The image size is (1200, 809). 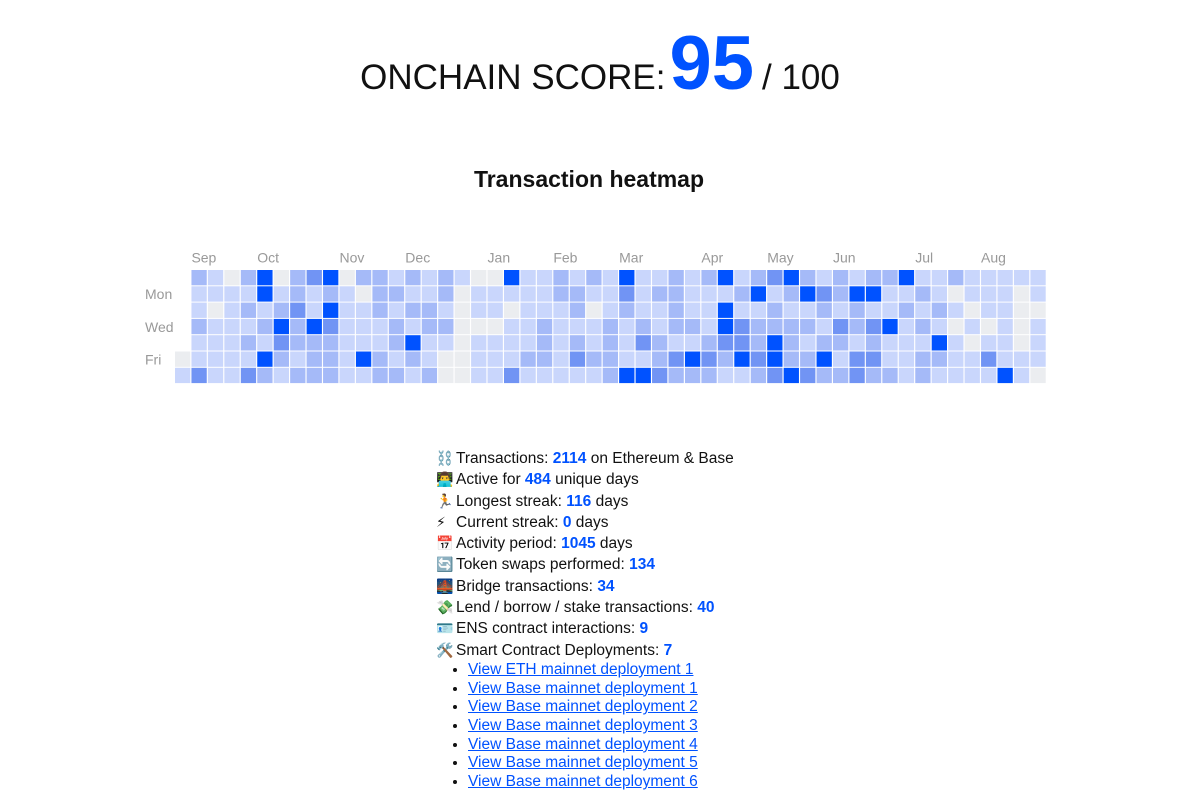 What do you see at coordinates (159, 327) in the screenshot?
I see `day-label: Wed` at bounding box center [159, 327].